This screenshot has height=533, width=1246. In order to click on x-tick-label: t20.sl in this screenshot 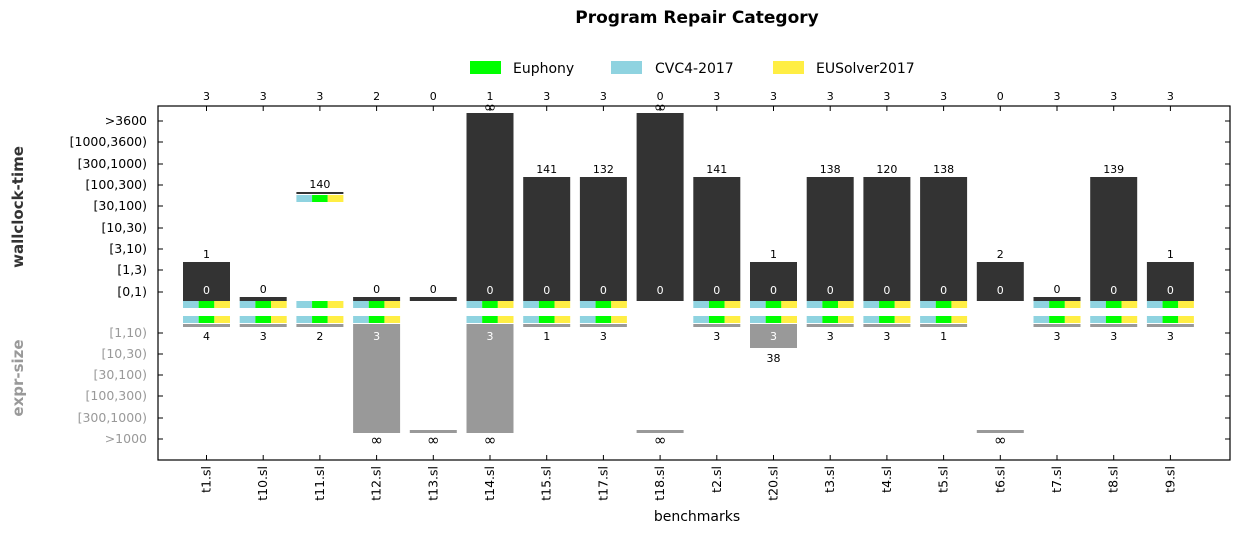, I will do `click(773, 483)`.